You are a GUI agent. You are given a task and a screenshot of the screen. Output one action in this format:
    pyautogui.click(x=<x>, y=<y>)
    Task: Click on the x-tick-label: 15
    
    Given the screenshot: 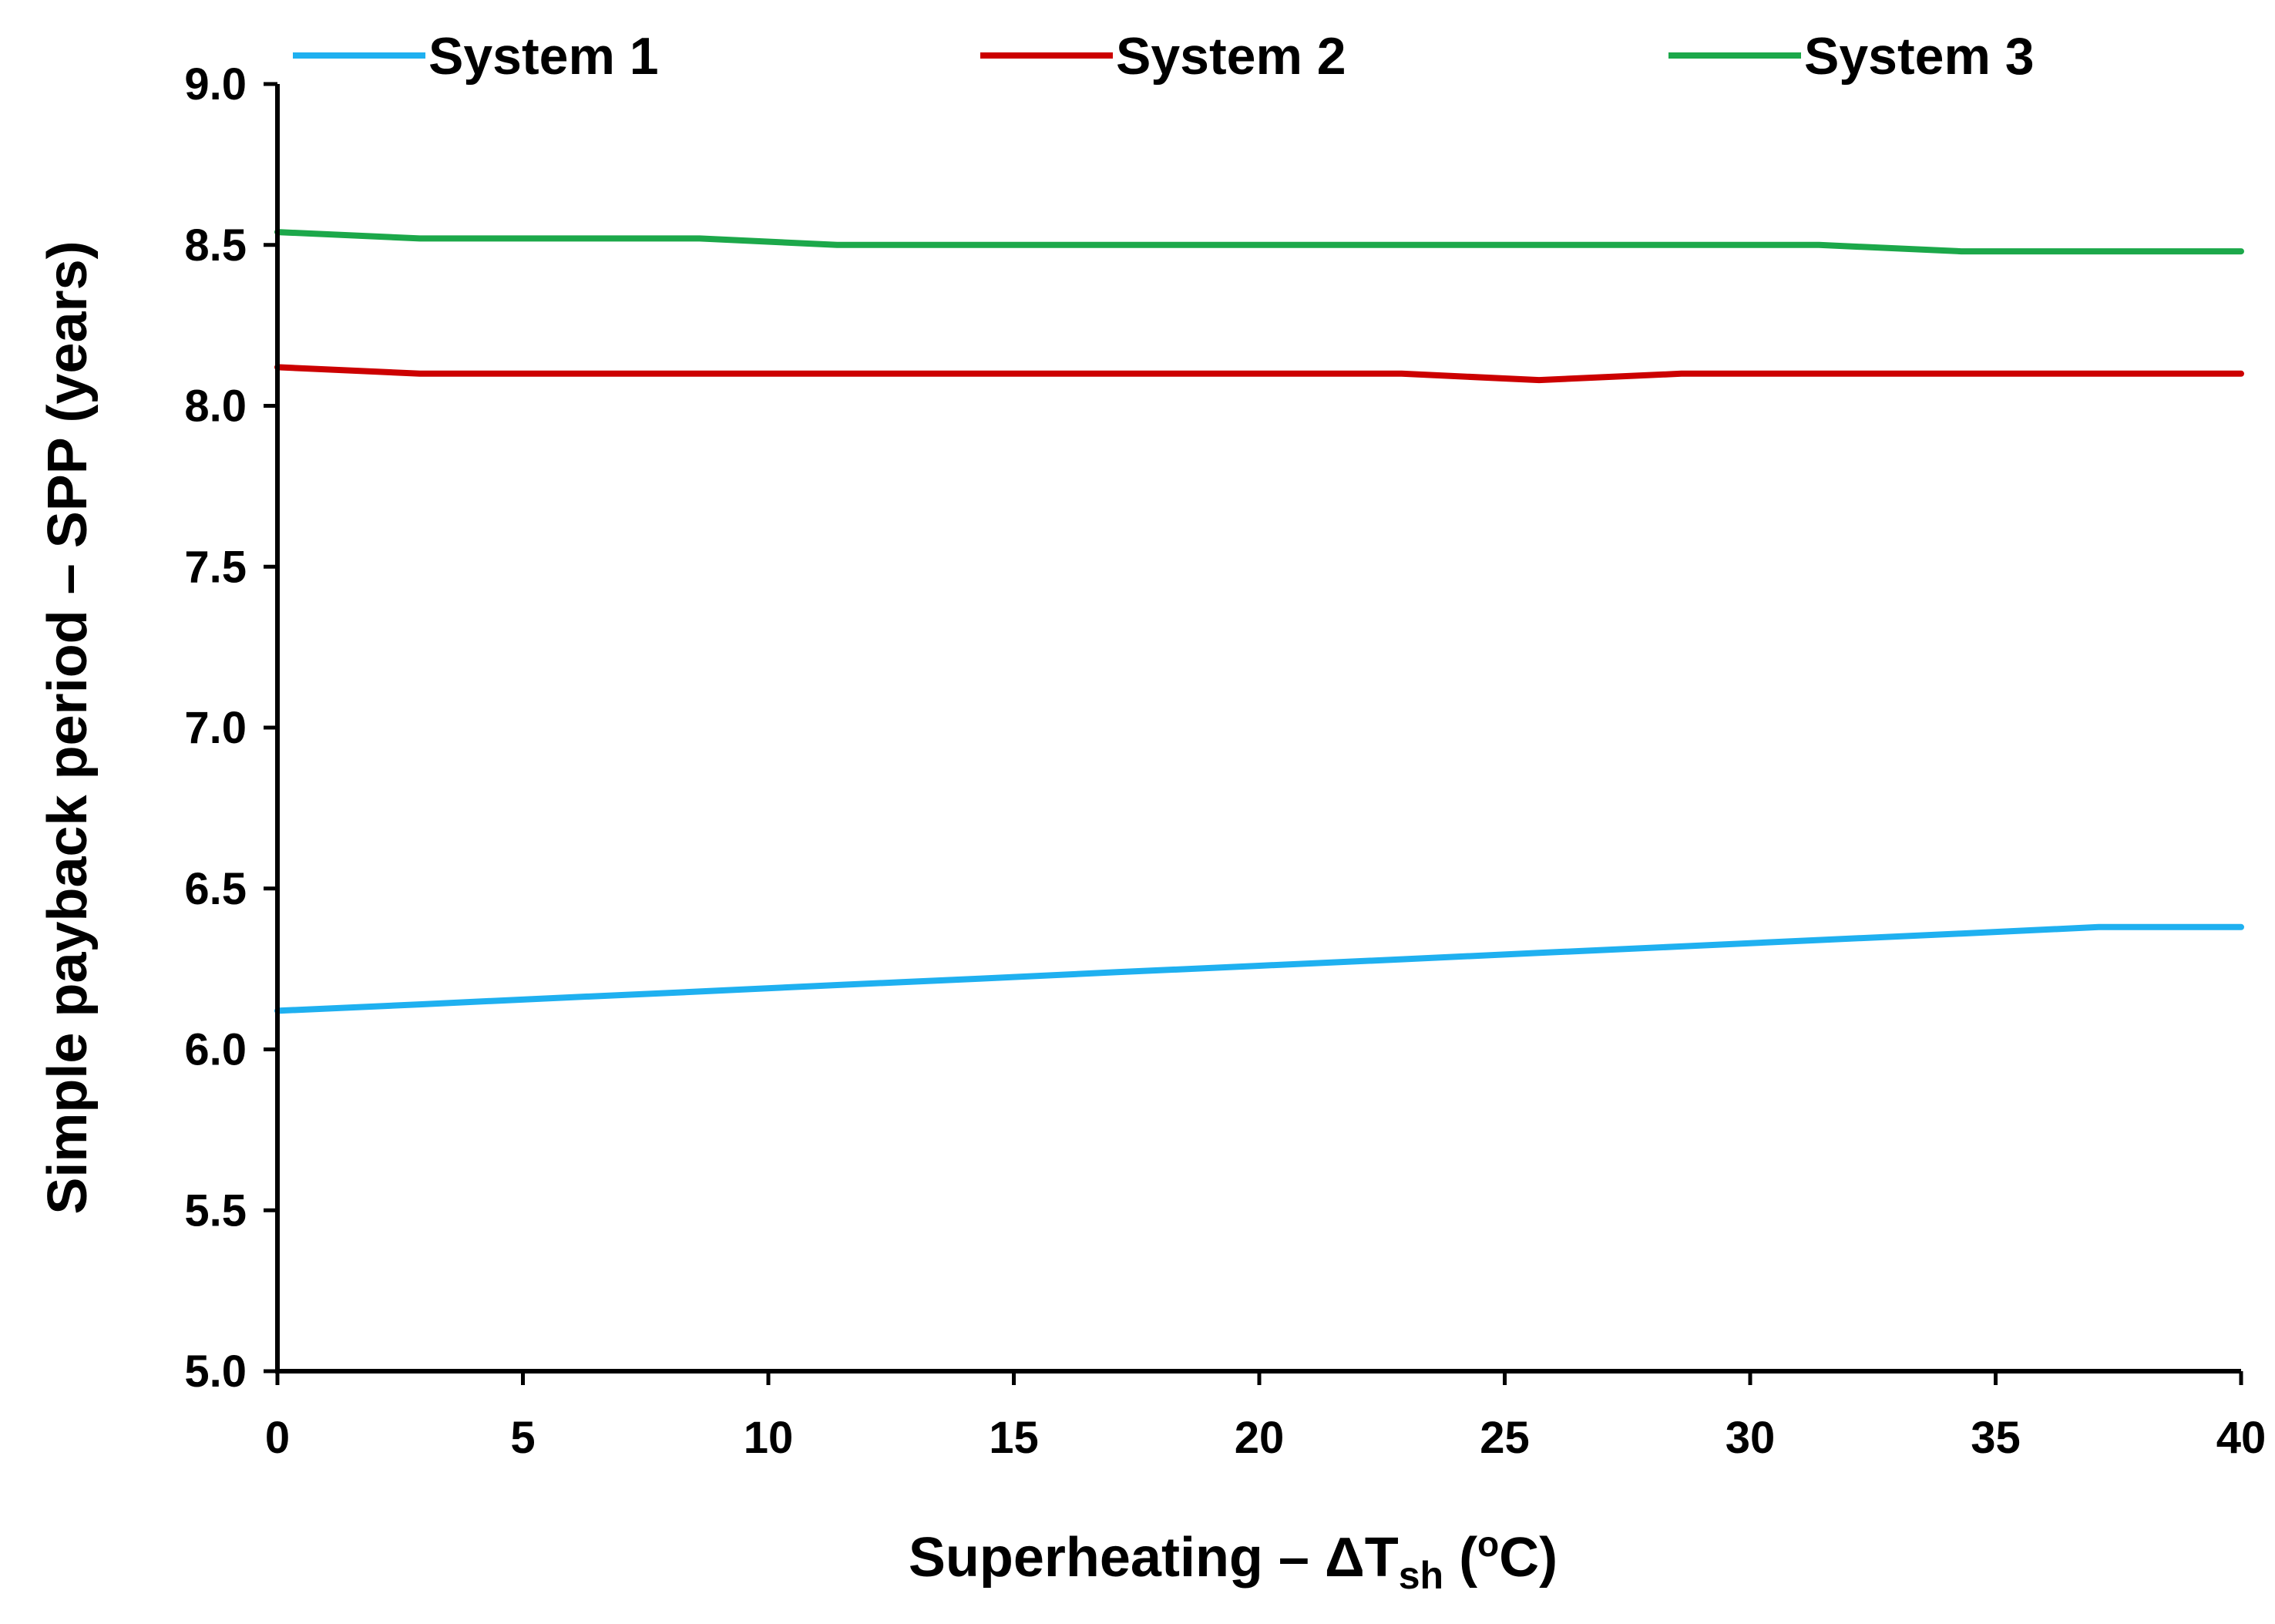 What is the action you would take?
    pyautogui.click(x=1014, y=1438)
    